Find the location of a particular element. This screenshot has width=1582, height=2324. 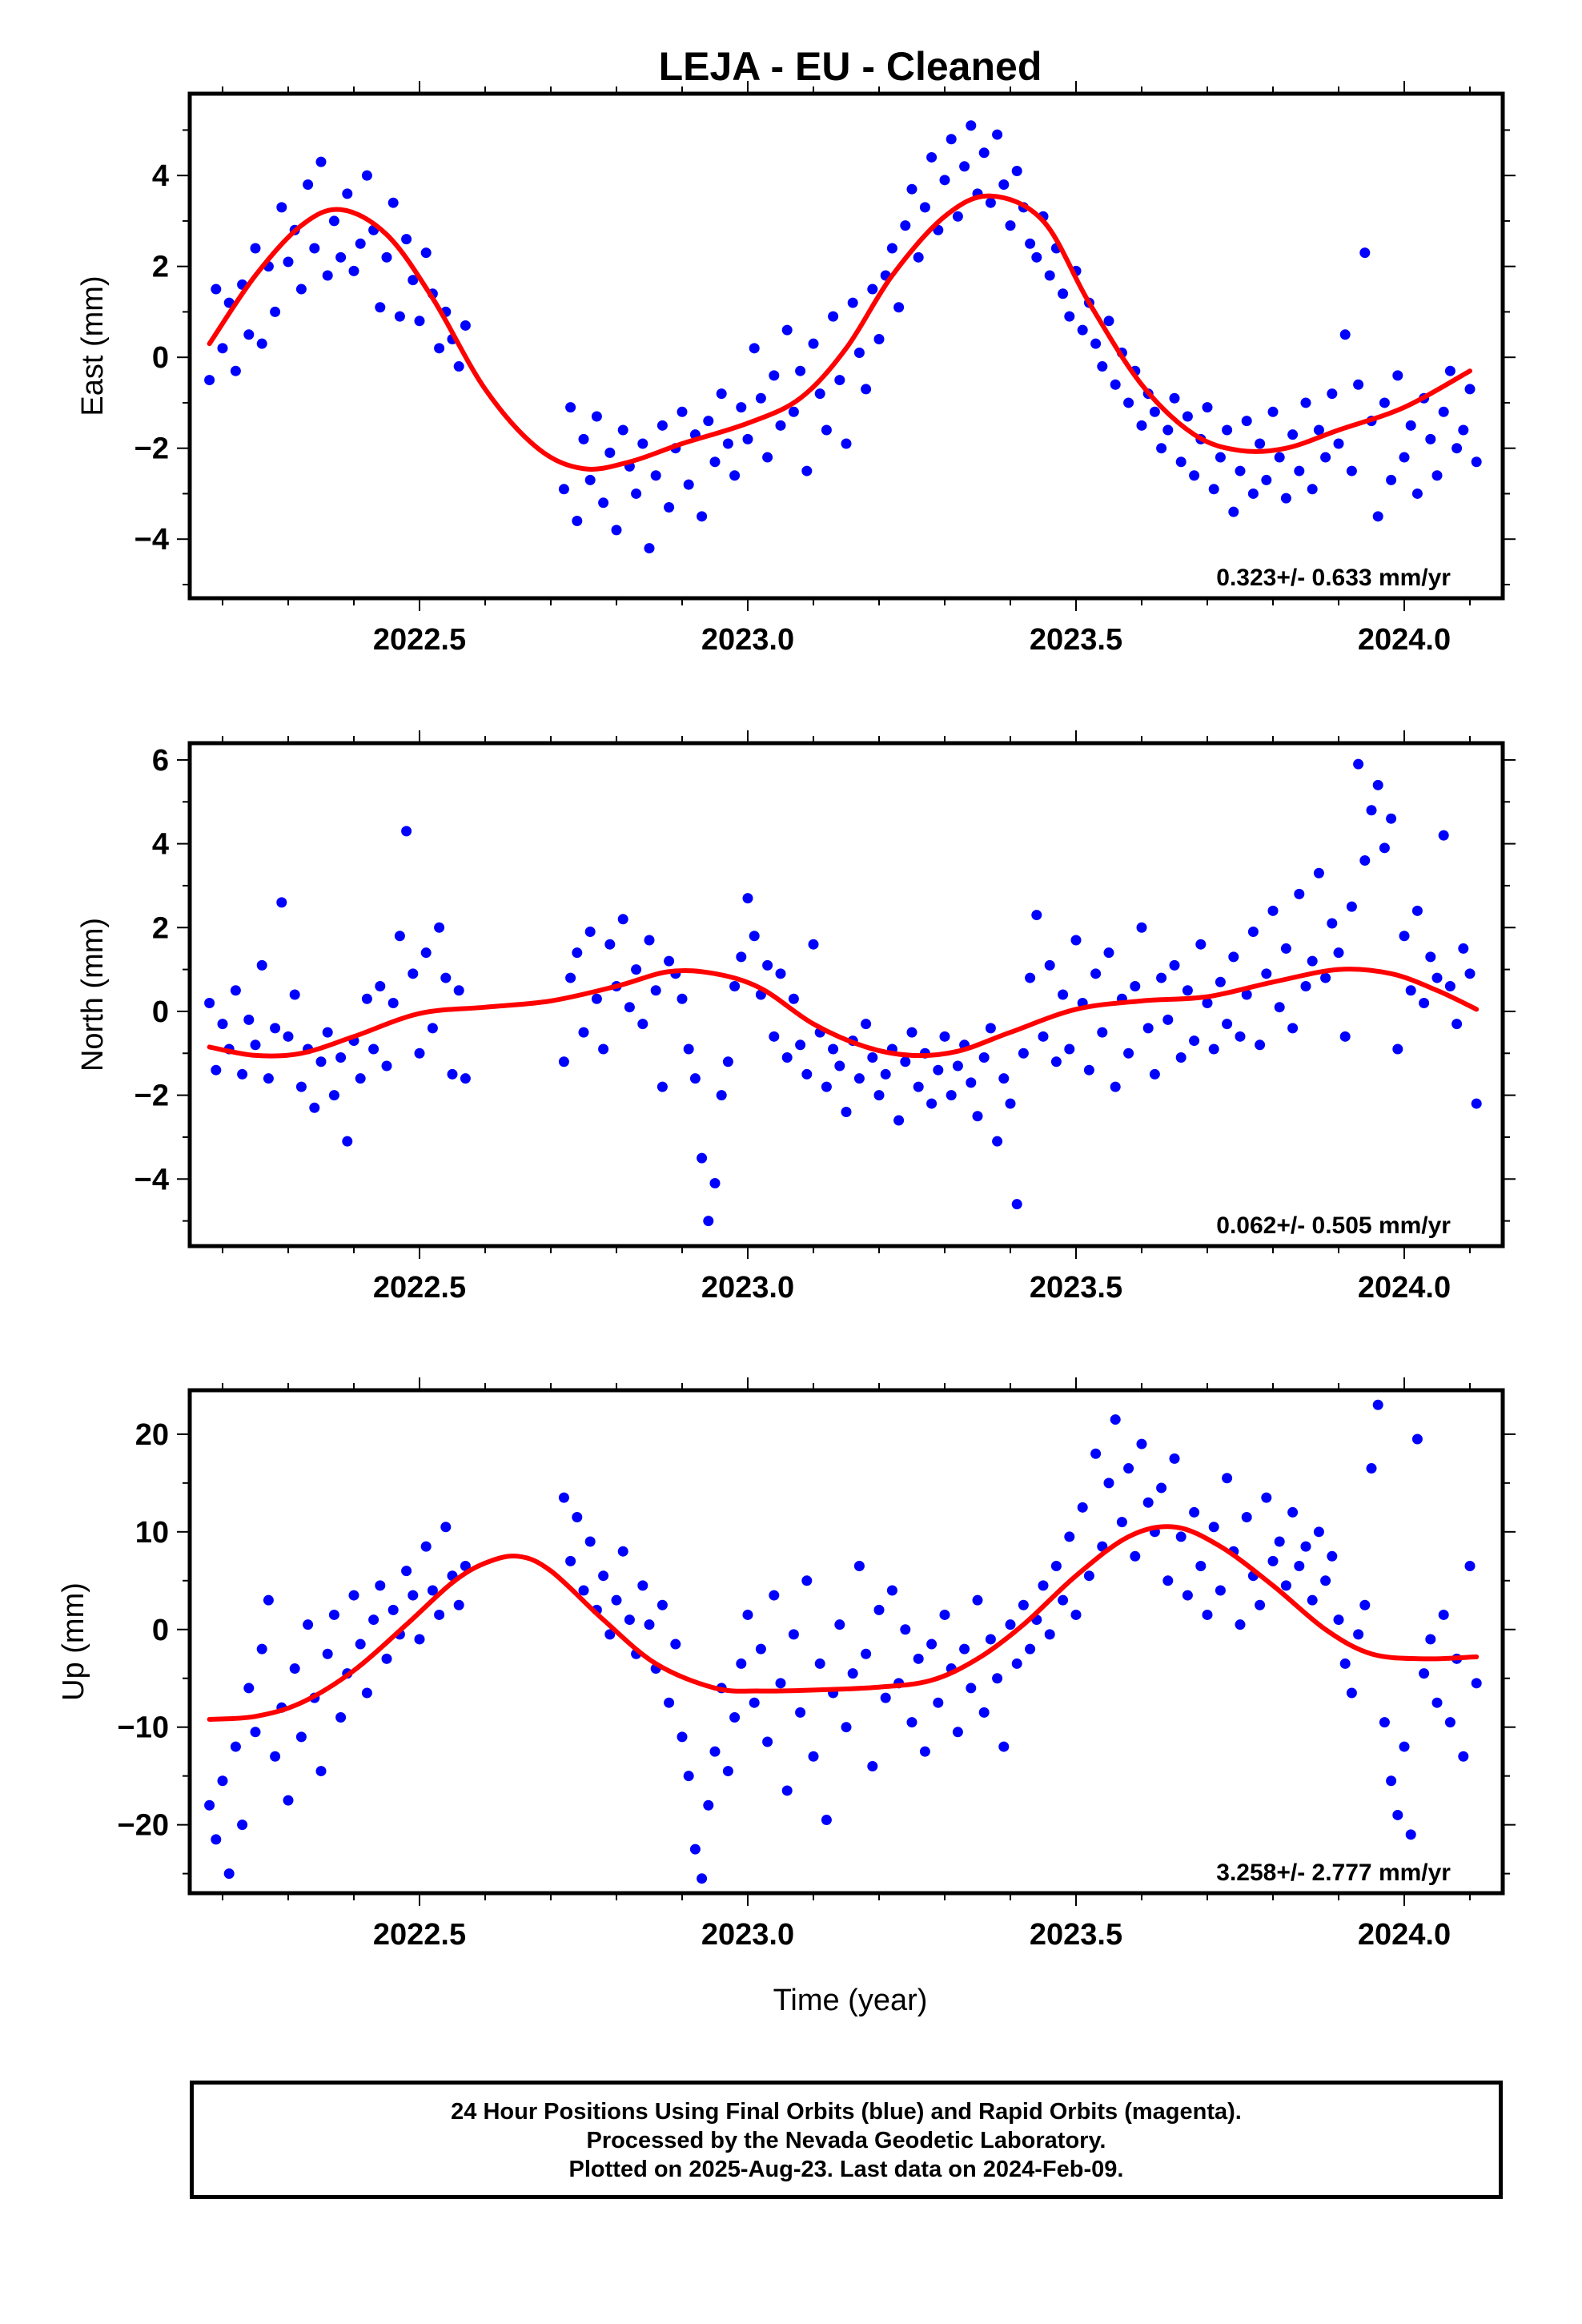

x-tick-label: 2023.5 is located at coordinates (1076, 1288).